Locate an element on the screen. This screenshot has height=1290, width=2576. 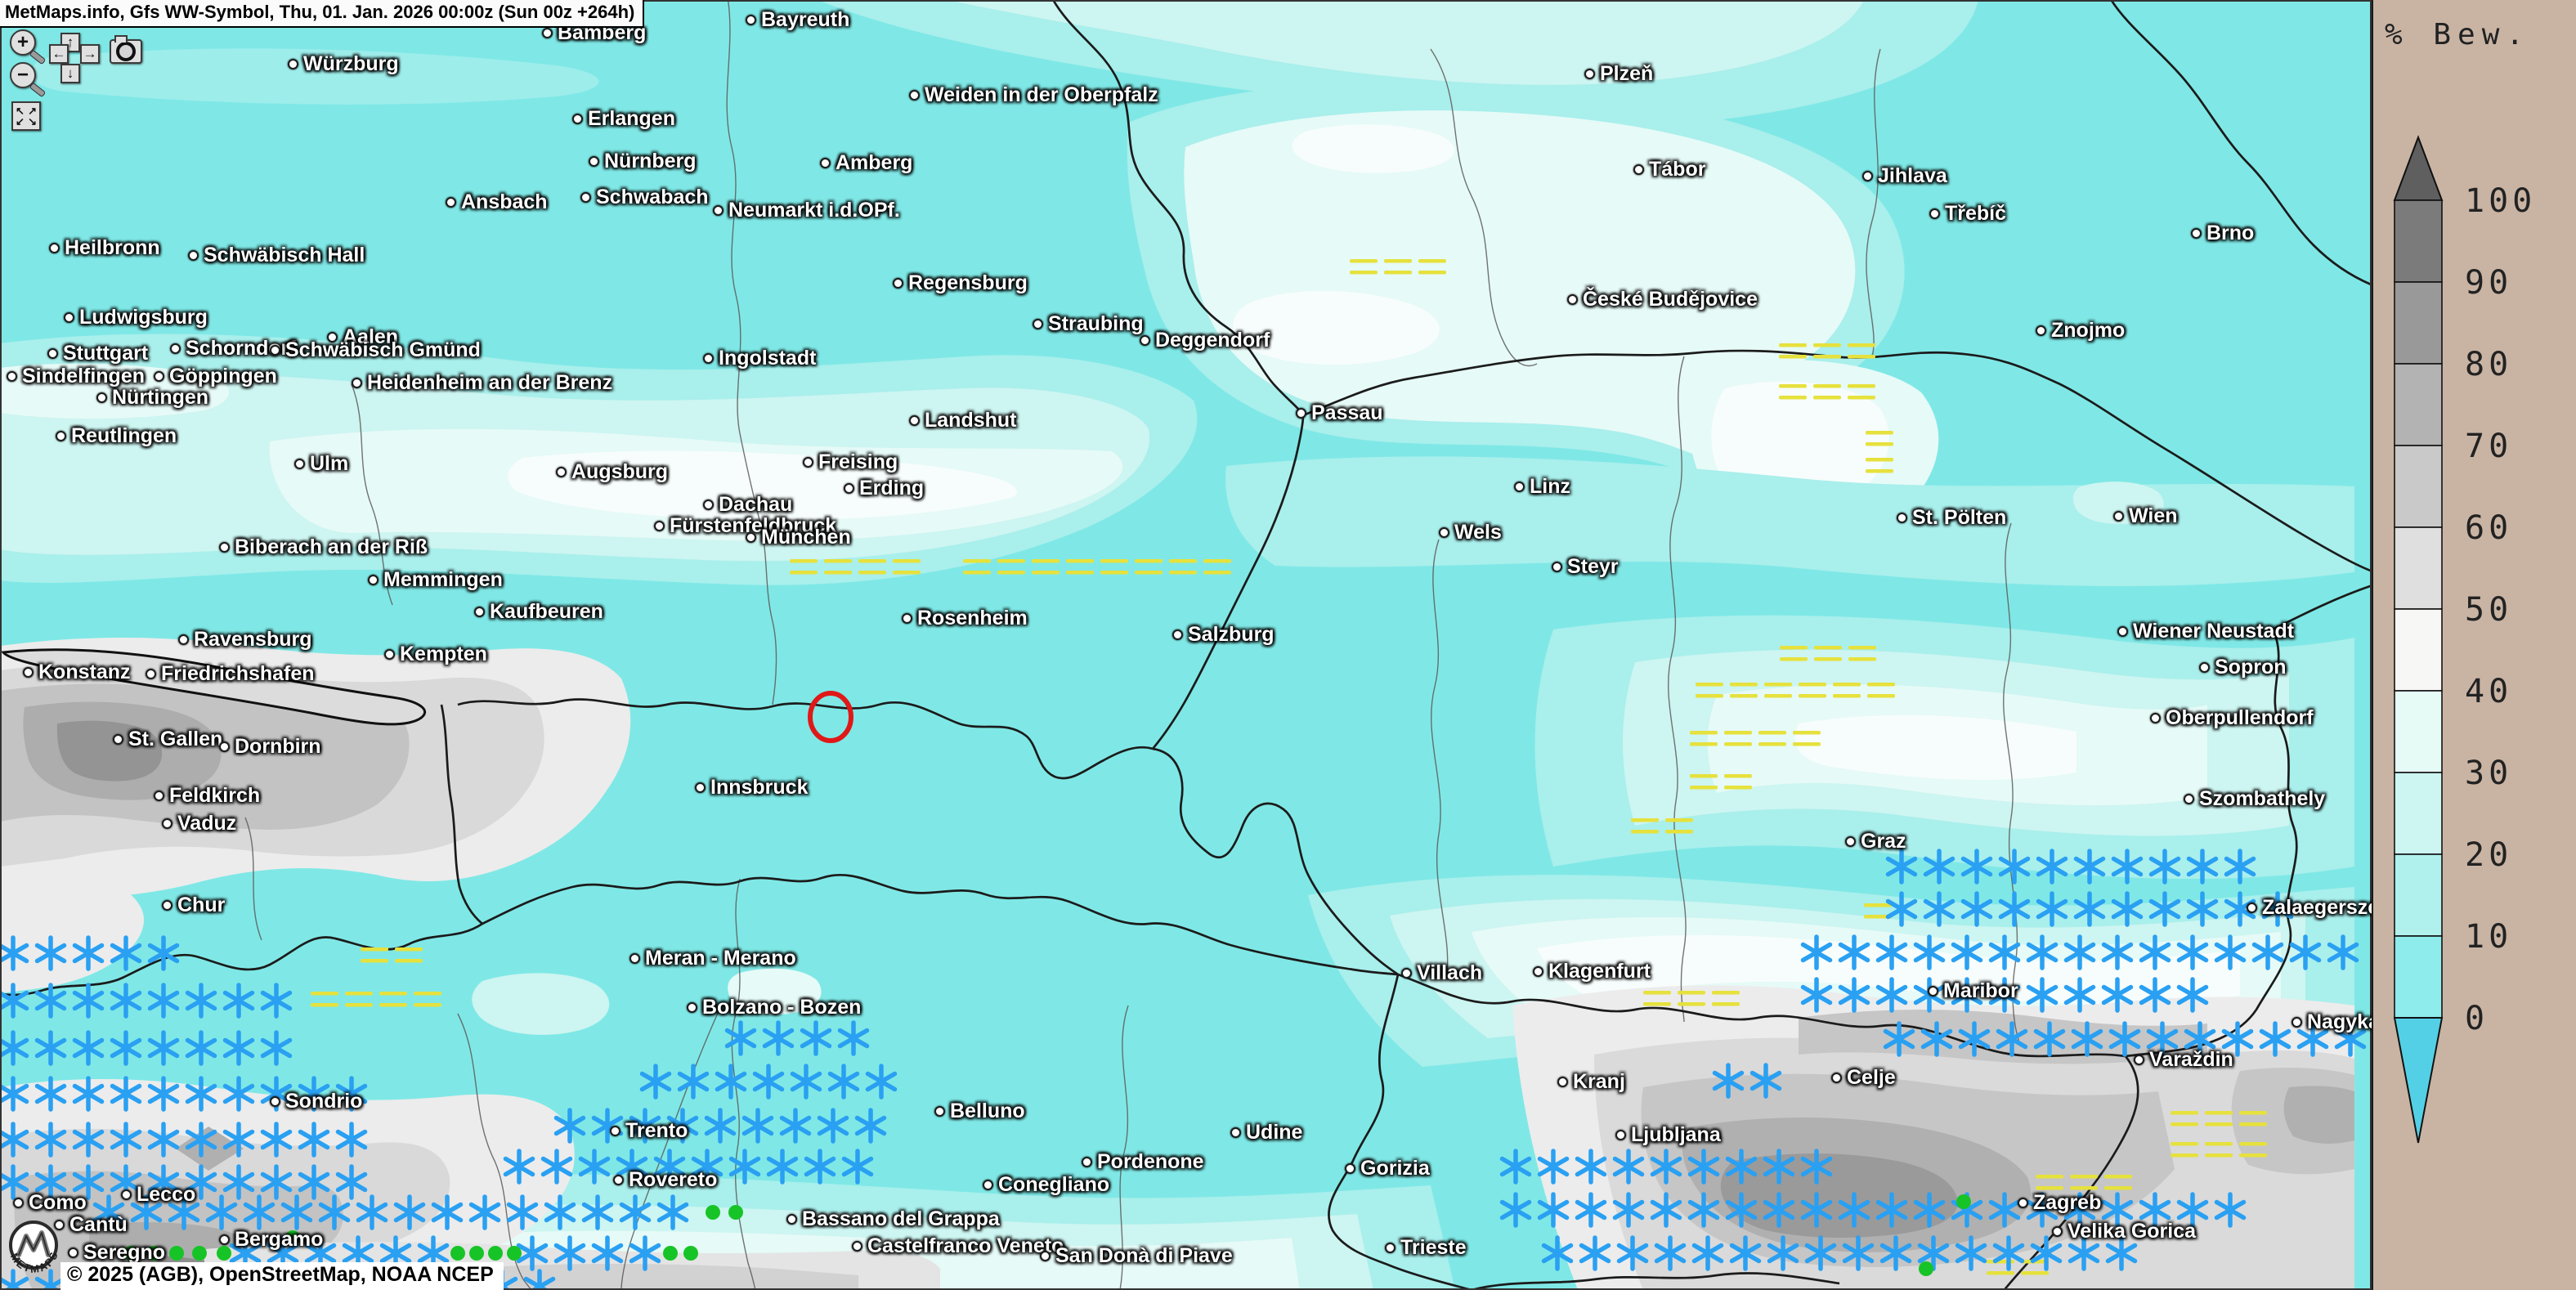
city-name: Trento is located at coordinates (657, 1130).